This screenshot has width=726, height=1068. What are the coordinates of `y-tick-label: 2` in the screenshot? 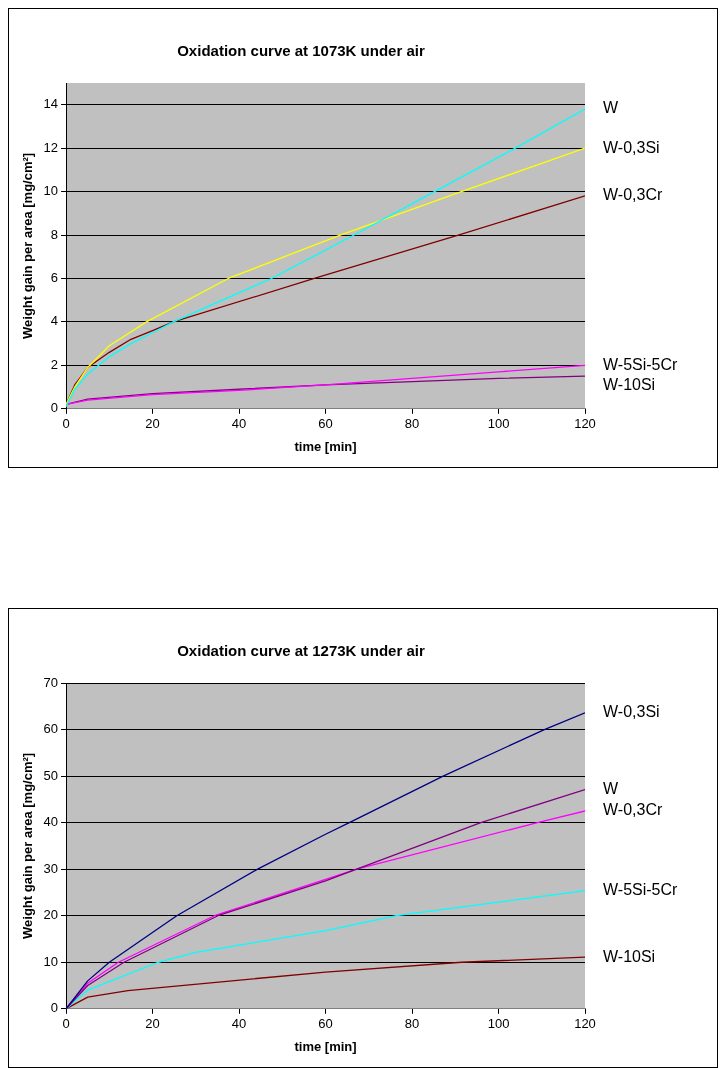 It's located at (54, 364).